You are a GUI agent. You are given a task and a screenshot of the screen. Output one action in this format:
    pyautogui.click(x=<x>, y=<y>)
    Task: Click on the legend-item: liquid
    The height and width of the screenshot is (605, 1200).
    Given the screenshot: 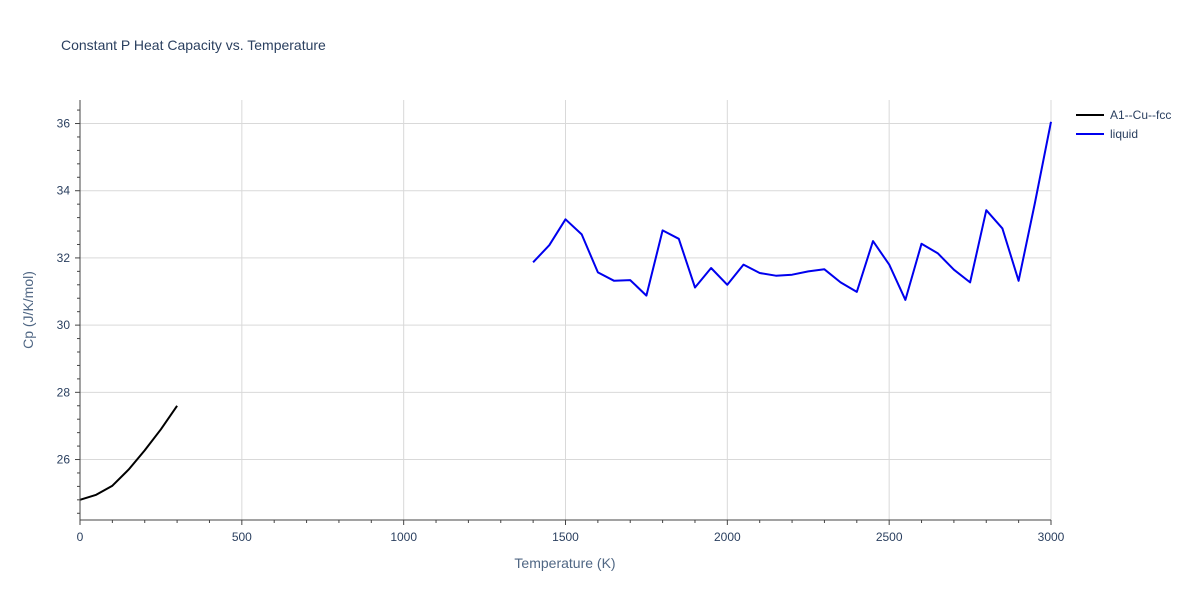 What is the action you would take?
    pyautogui.click(x=1107, y=134)
    